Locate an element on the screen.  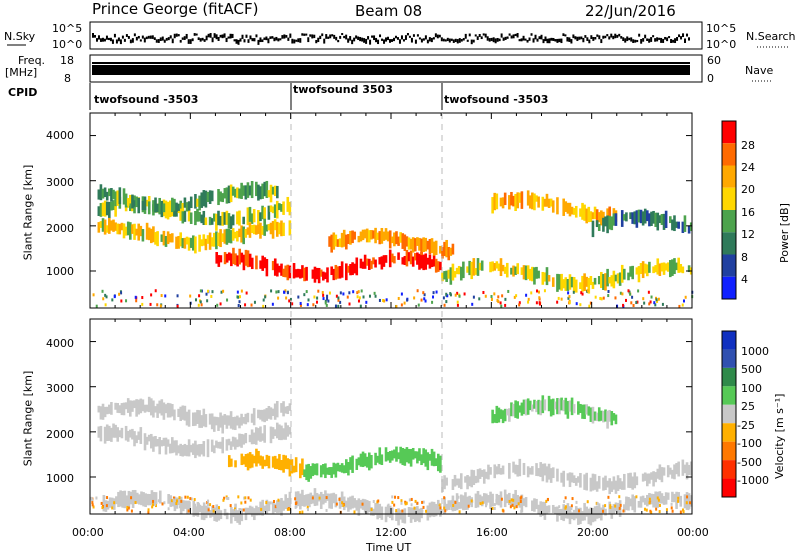
nsearch-tick-low: 10^0 is located at coordinates (721, 44).